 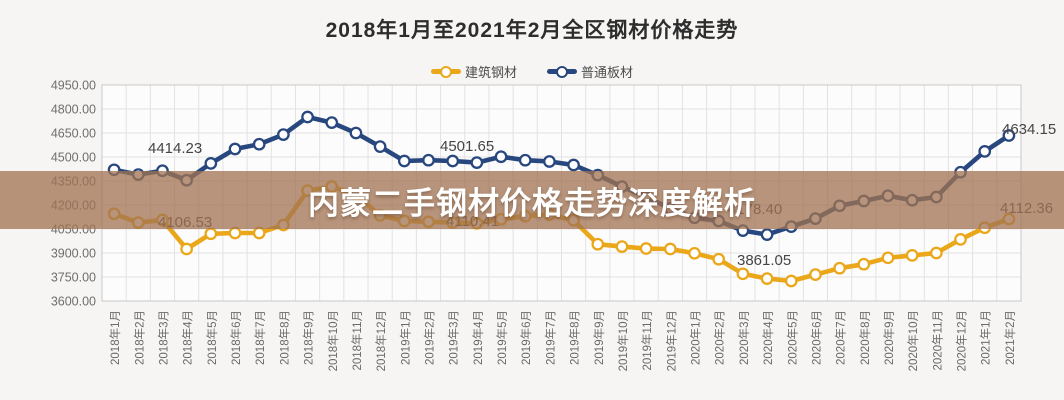 What do you see at coordinates (889, 337) in the screenshot?
I see `x-axis-label: 2020年9月` at bounding box center [889, 337].